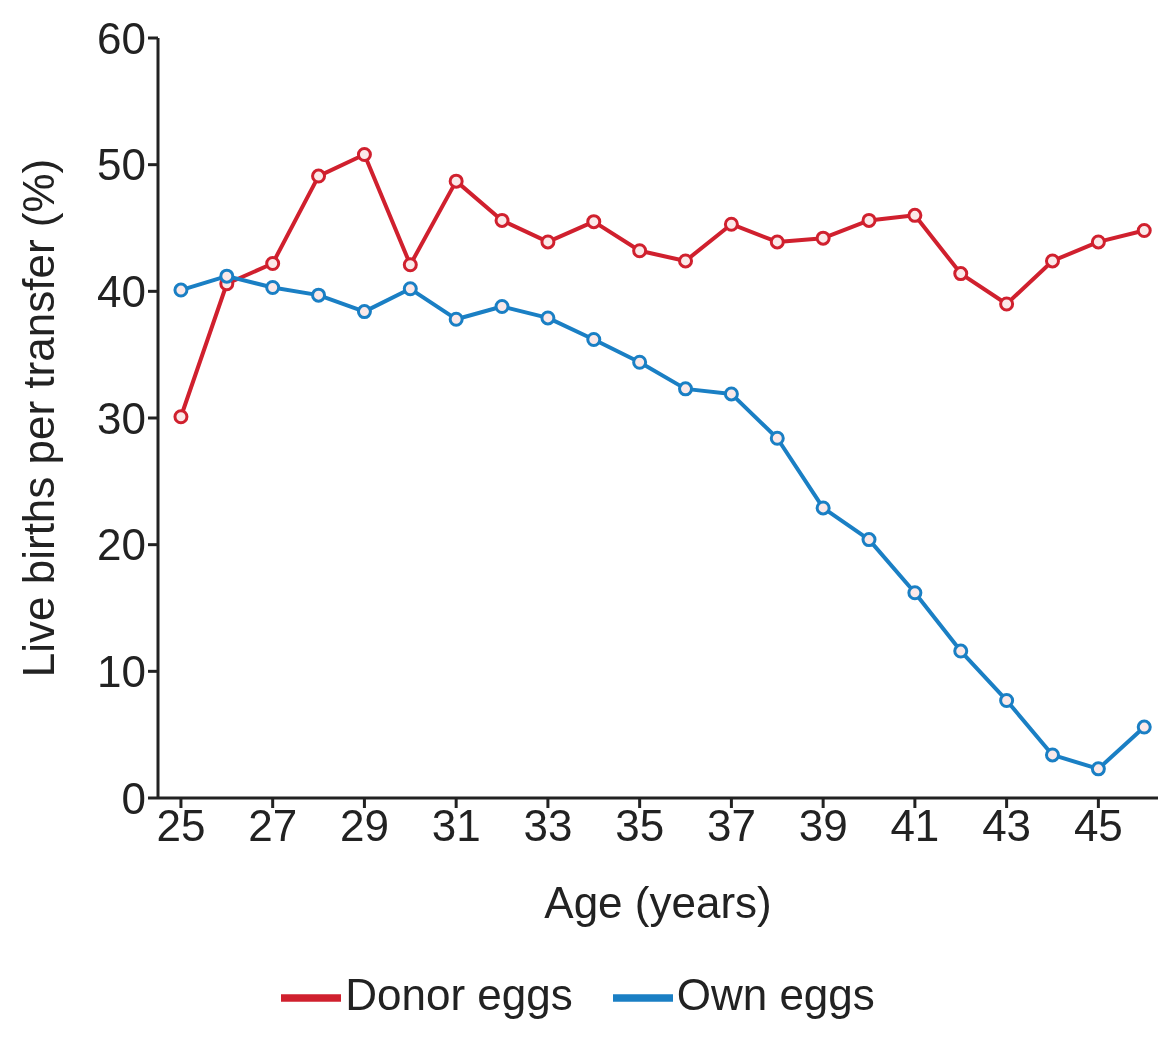  I want to click on x-tick-label: 43, so click(1007, 826).